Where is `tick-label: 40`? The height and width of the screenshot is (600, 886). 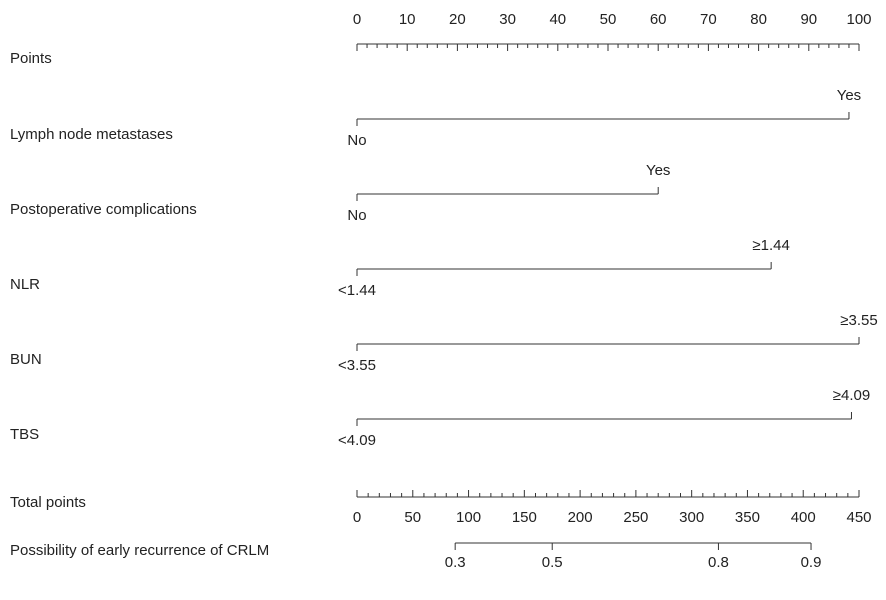
tick-label: 40 is located at coordinates (557, 19).